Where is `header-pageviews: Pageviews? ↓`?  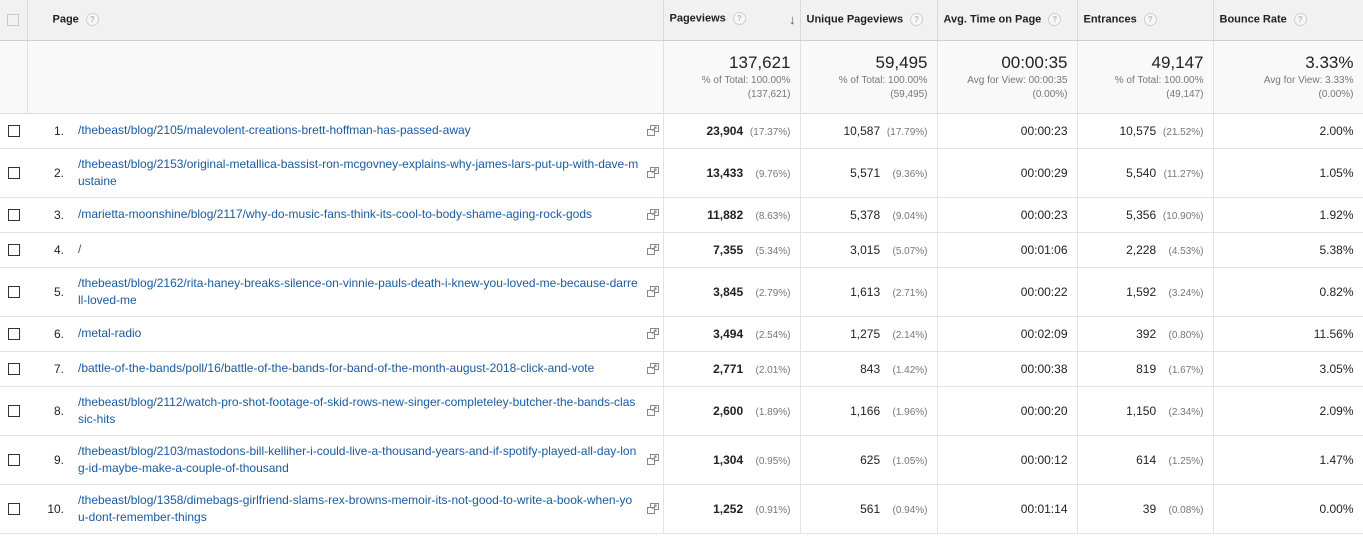
header-pageviews: Pageviews? ↓ is located at coordinates (732, 20).